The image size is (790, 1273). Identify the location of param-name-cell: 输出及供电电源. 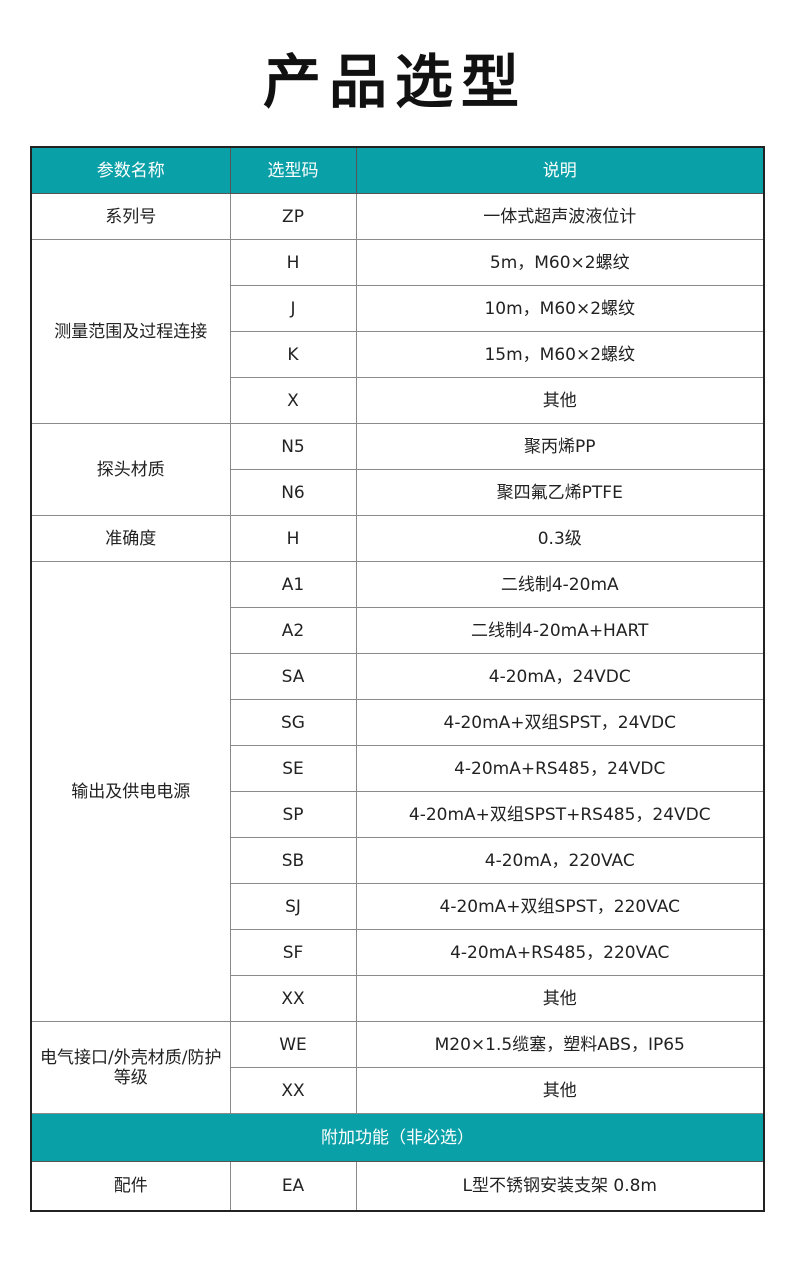
(130, 791).